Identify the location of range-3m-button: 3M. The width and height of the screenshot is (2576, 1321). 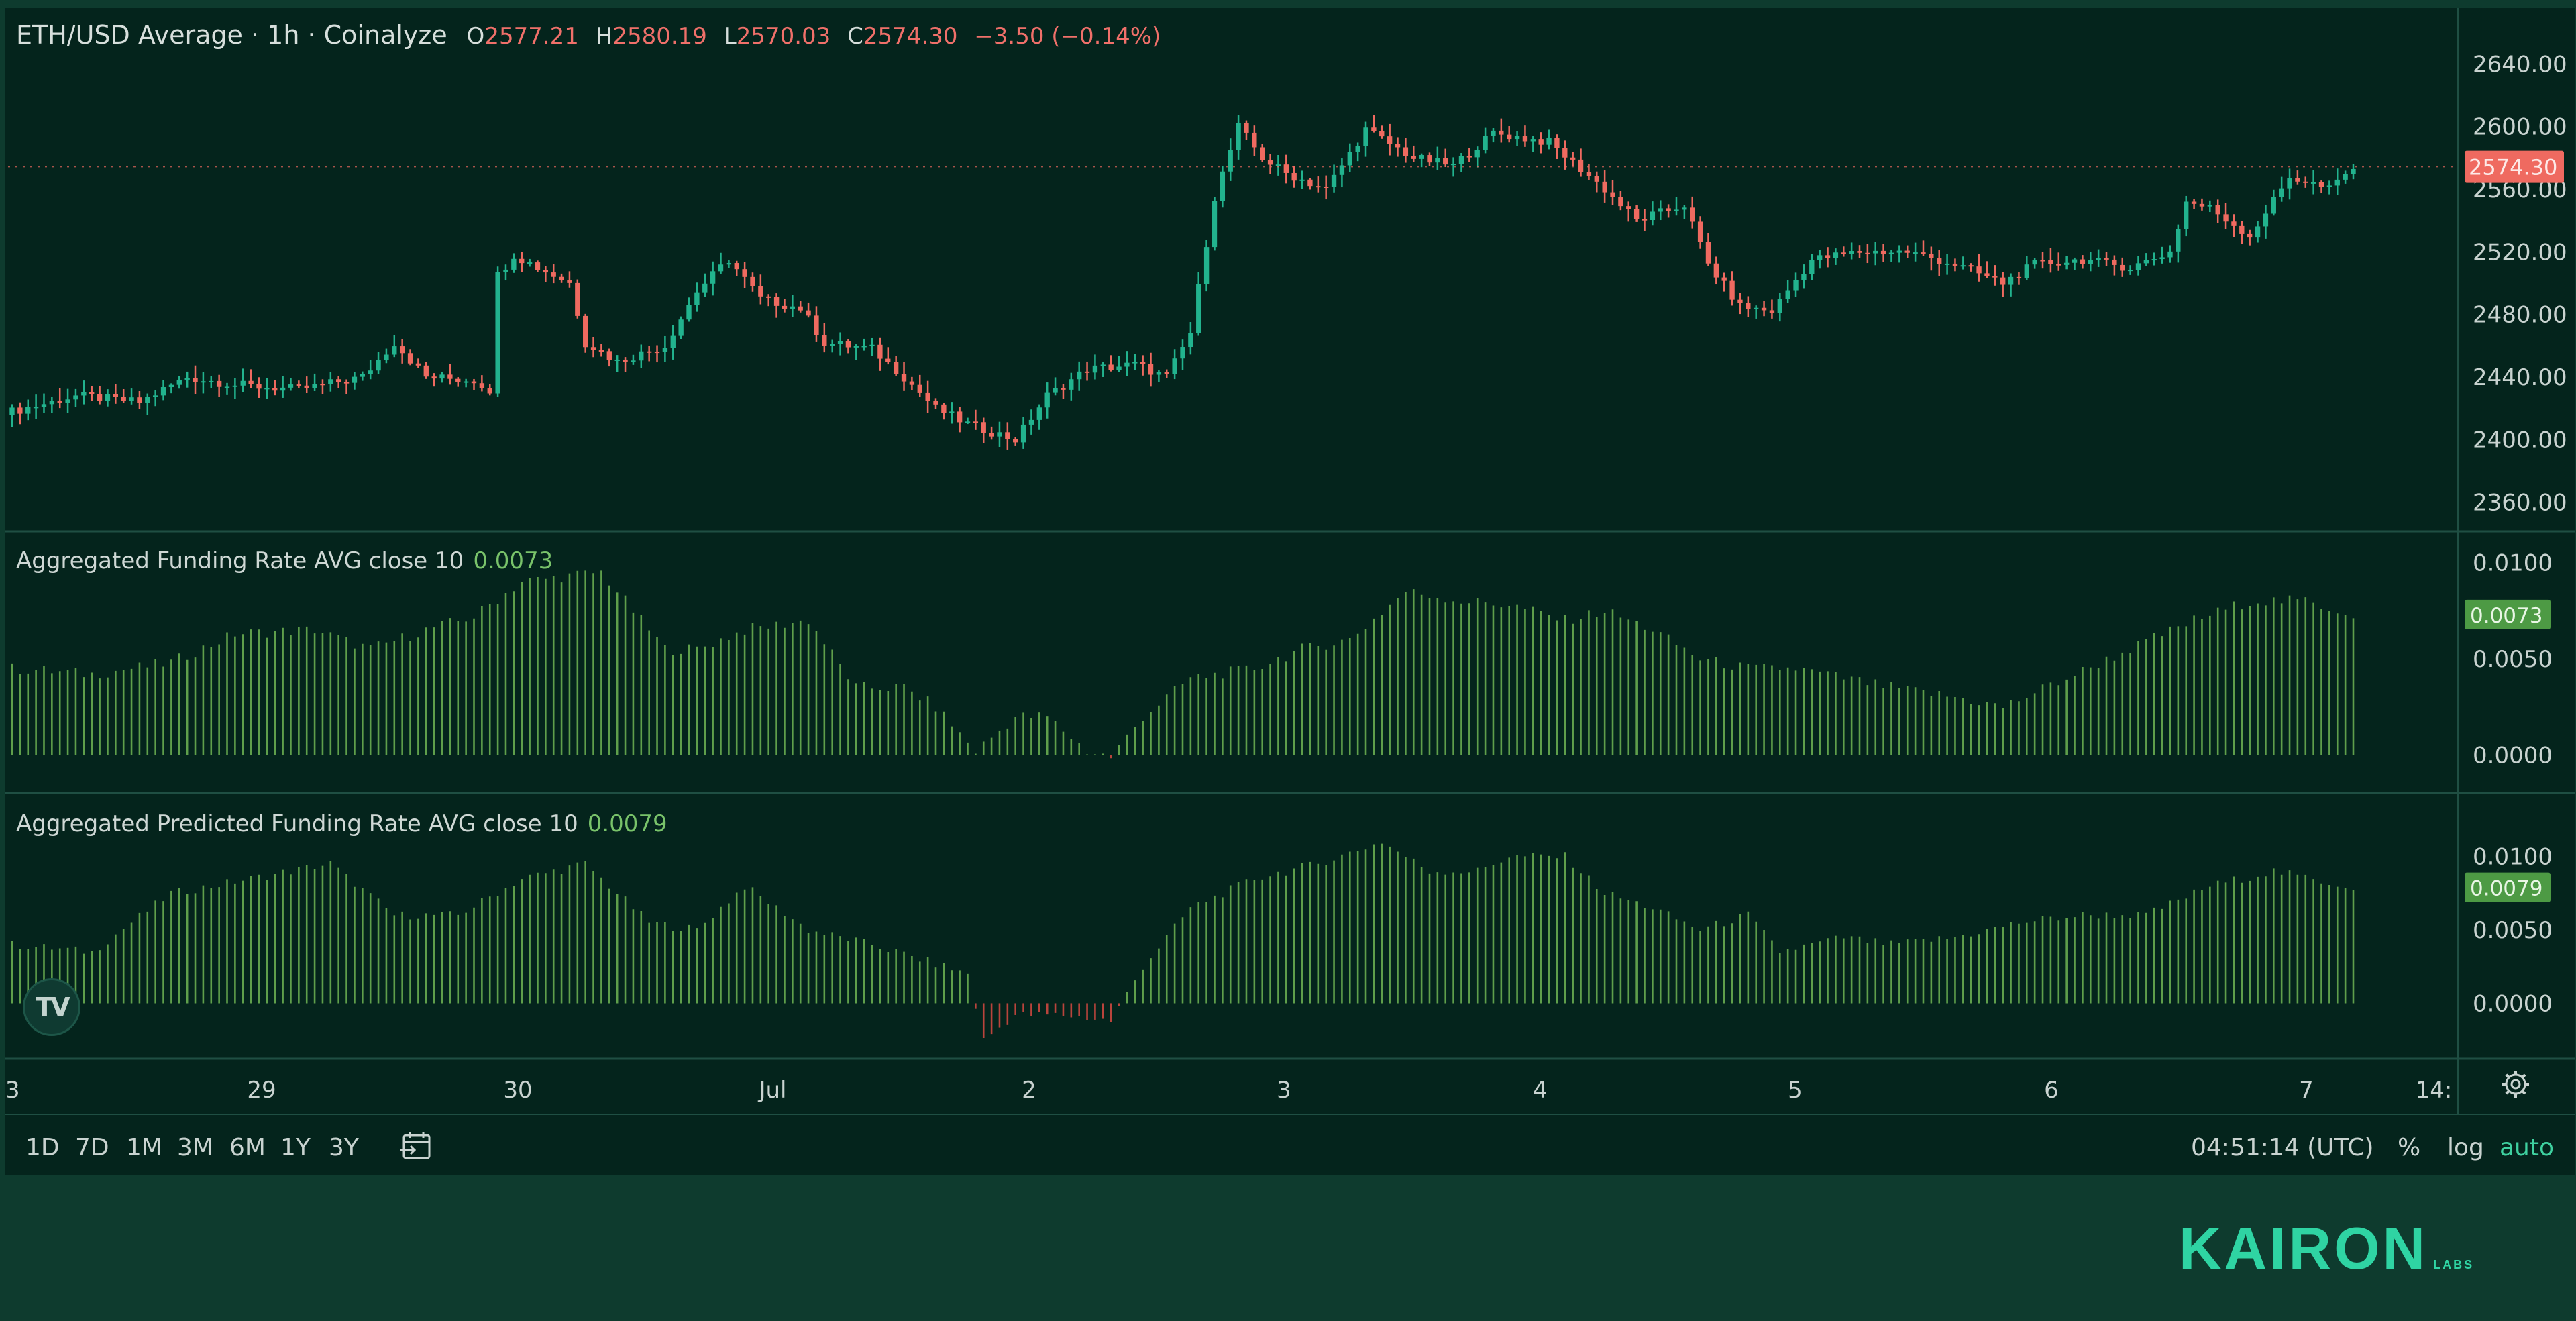
(195, 1147).